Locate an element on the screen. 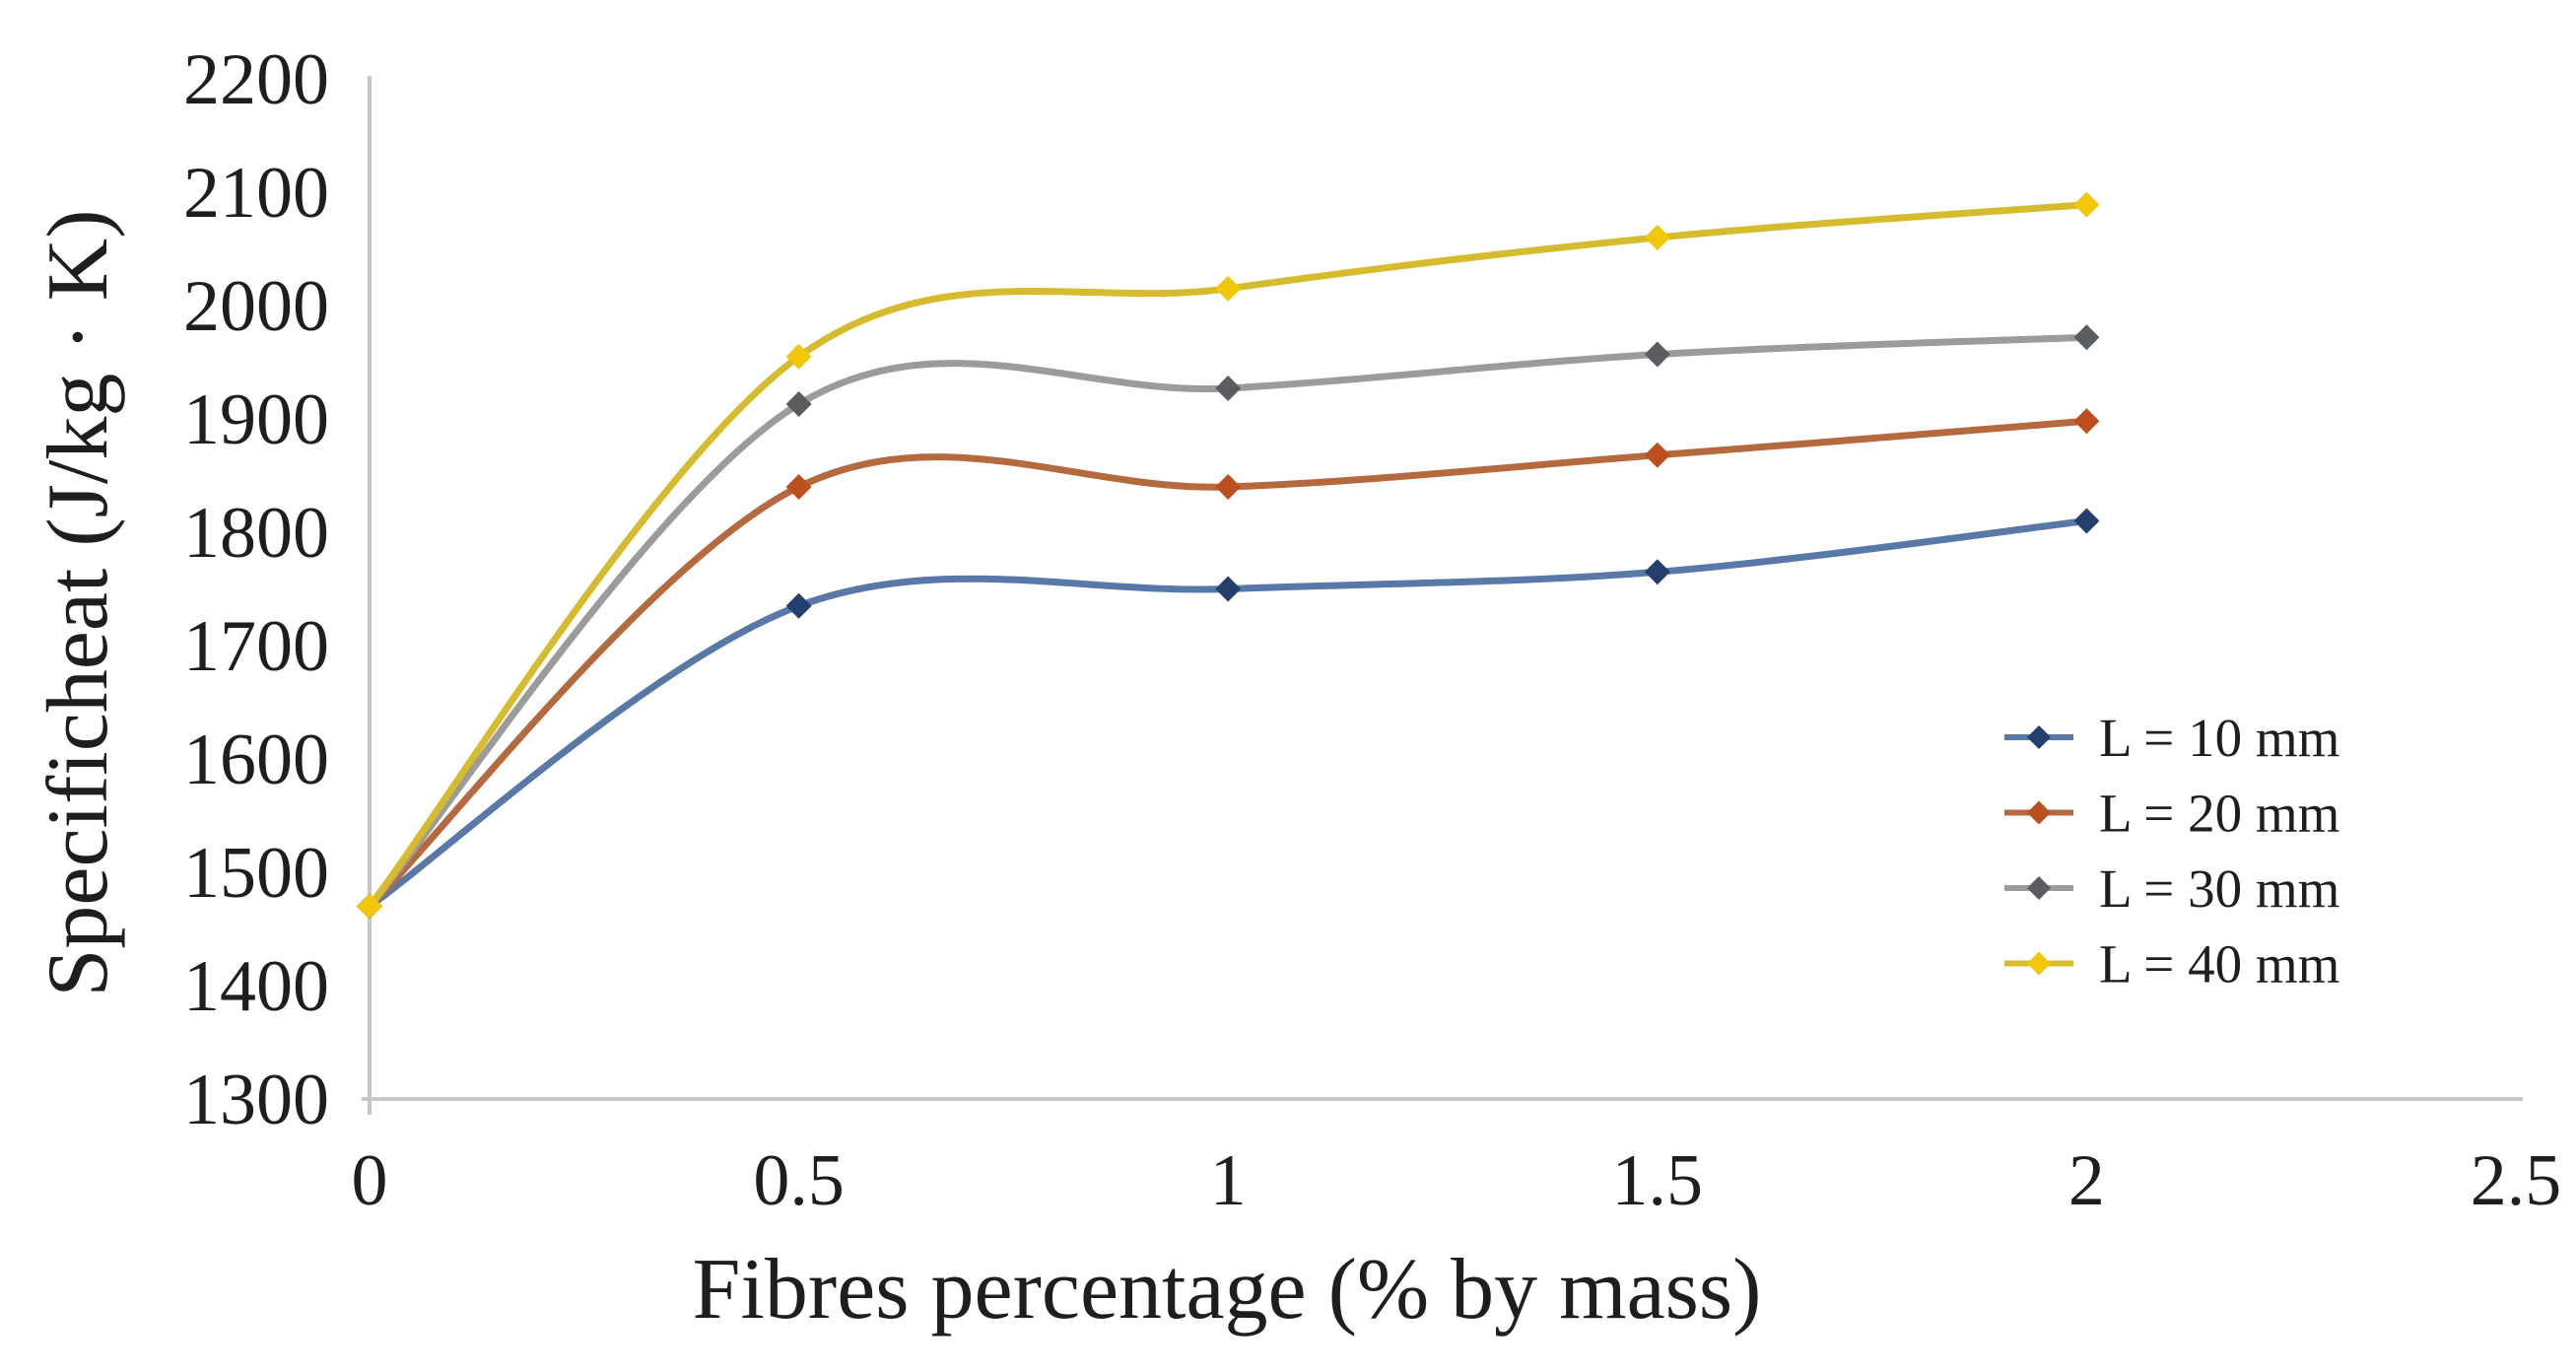  legend: L = 10 mm L = 20 mm L = 30 mm L = 40 mm is located at coordinates (2171, 851).